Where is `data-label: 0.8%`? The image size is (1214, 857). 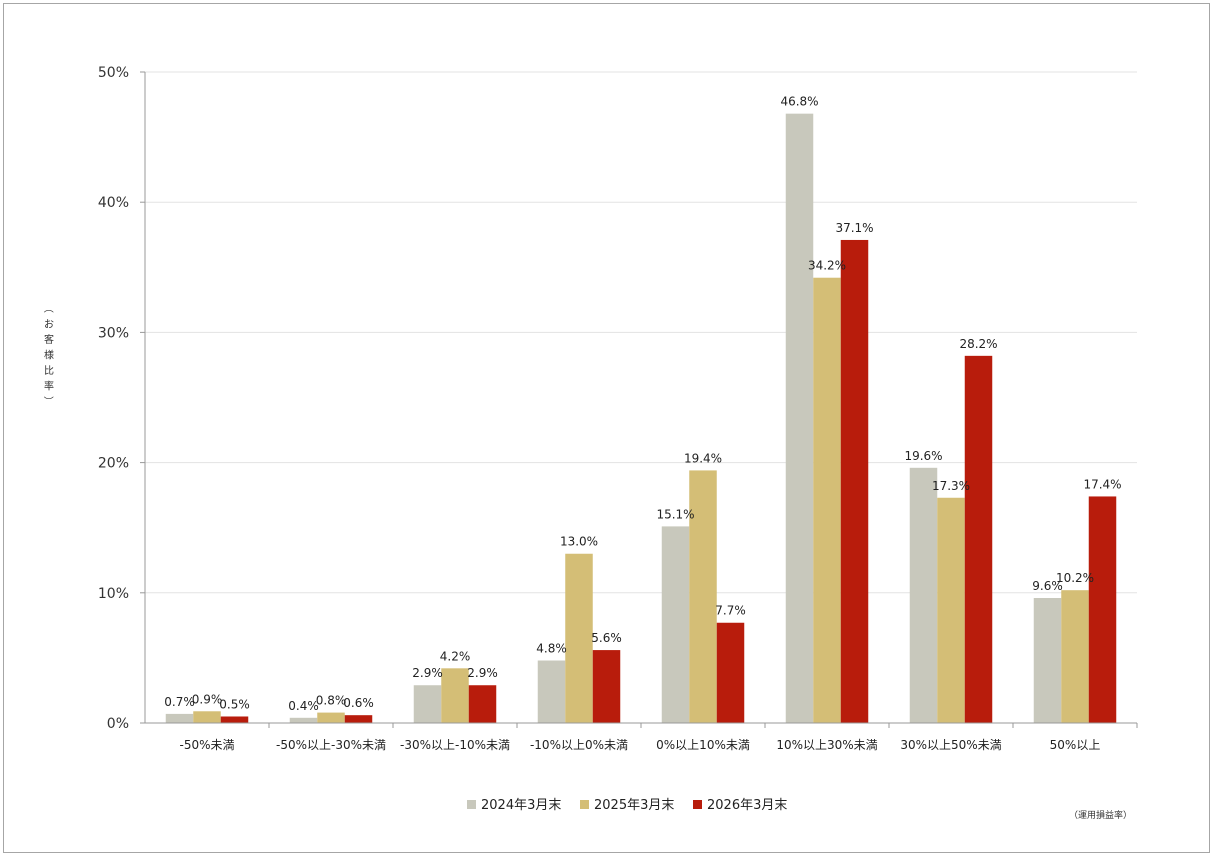
data-label: 0.8% is located at coordinates (331, 701).